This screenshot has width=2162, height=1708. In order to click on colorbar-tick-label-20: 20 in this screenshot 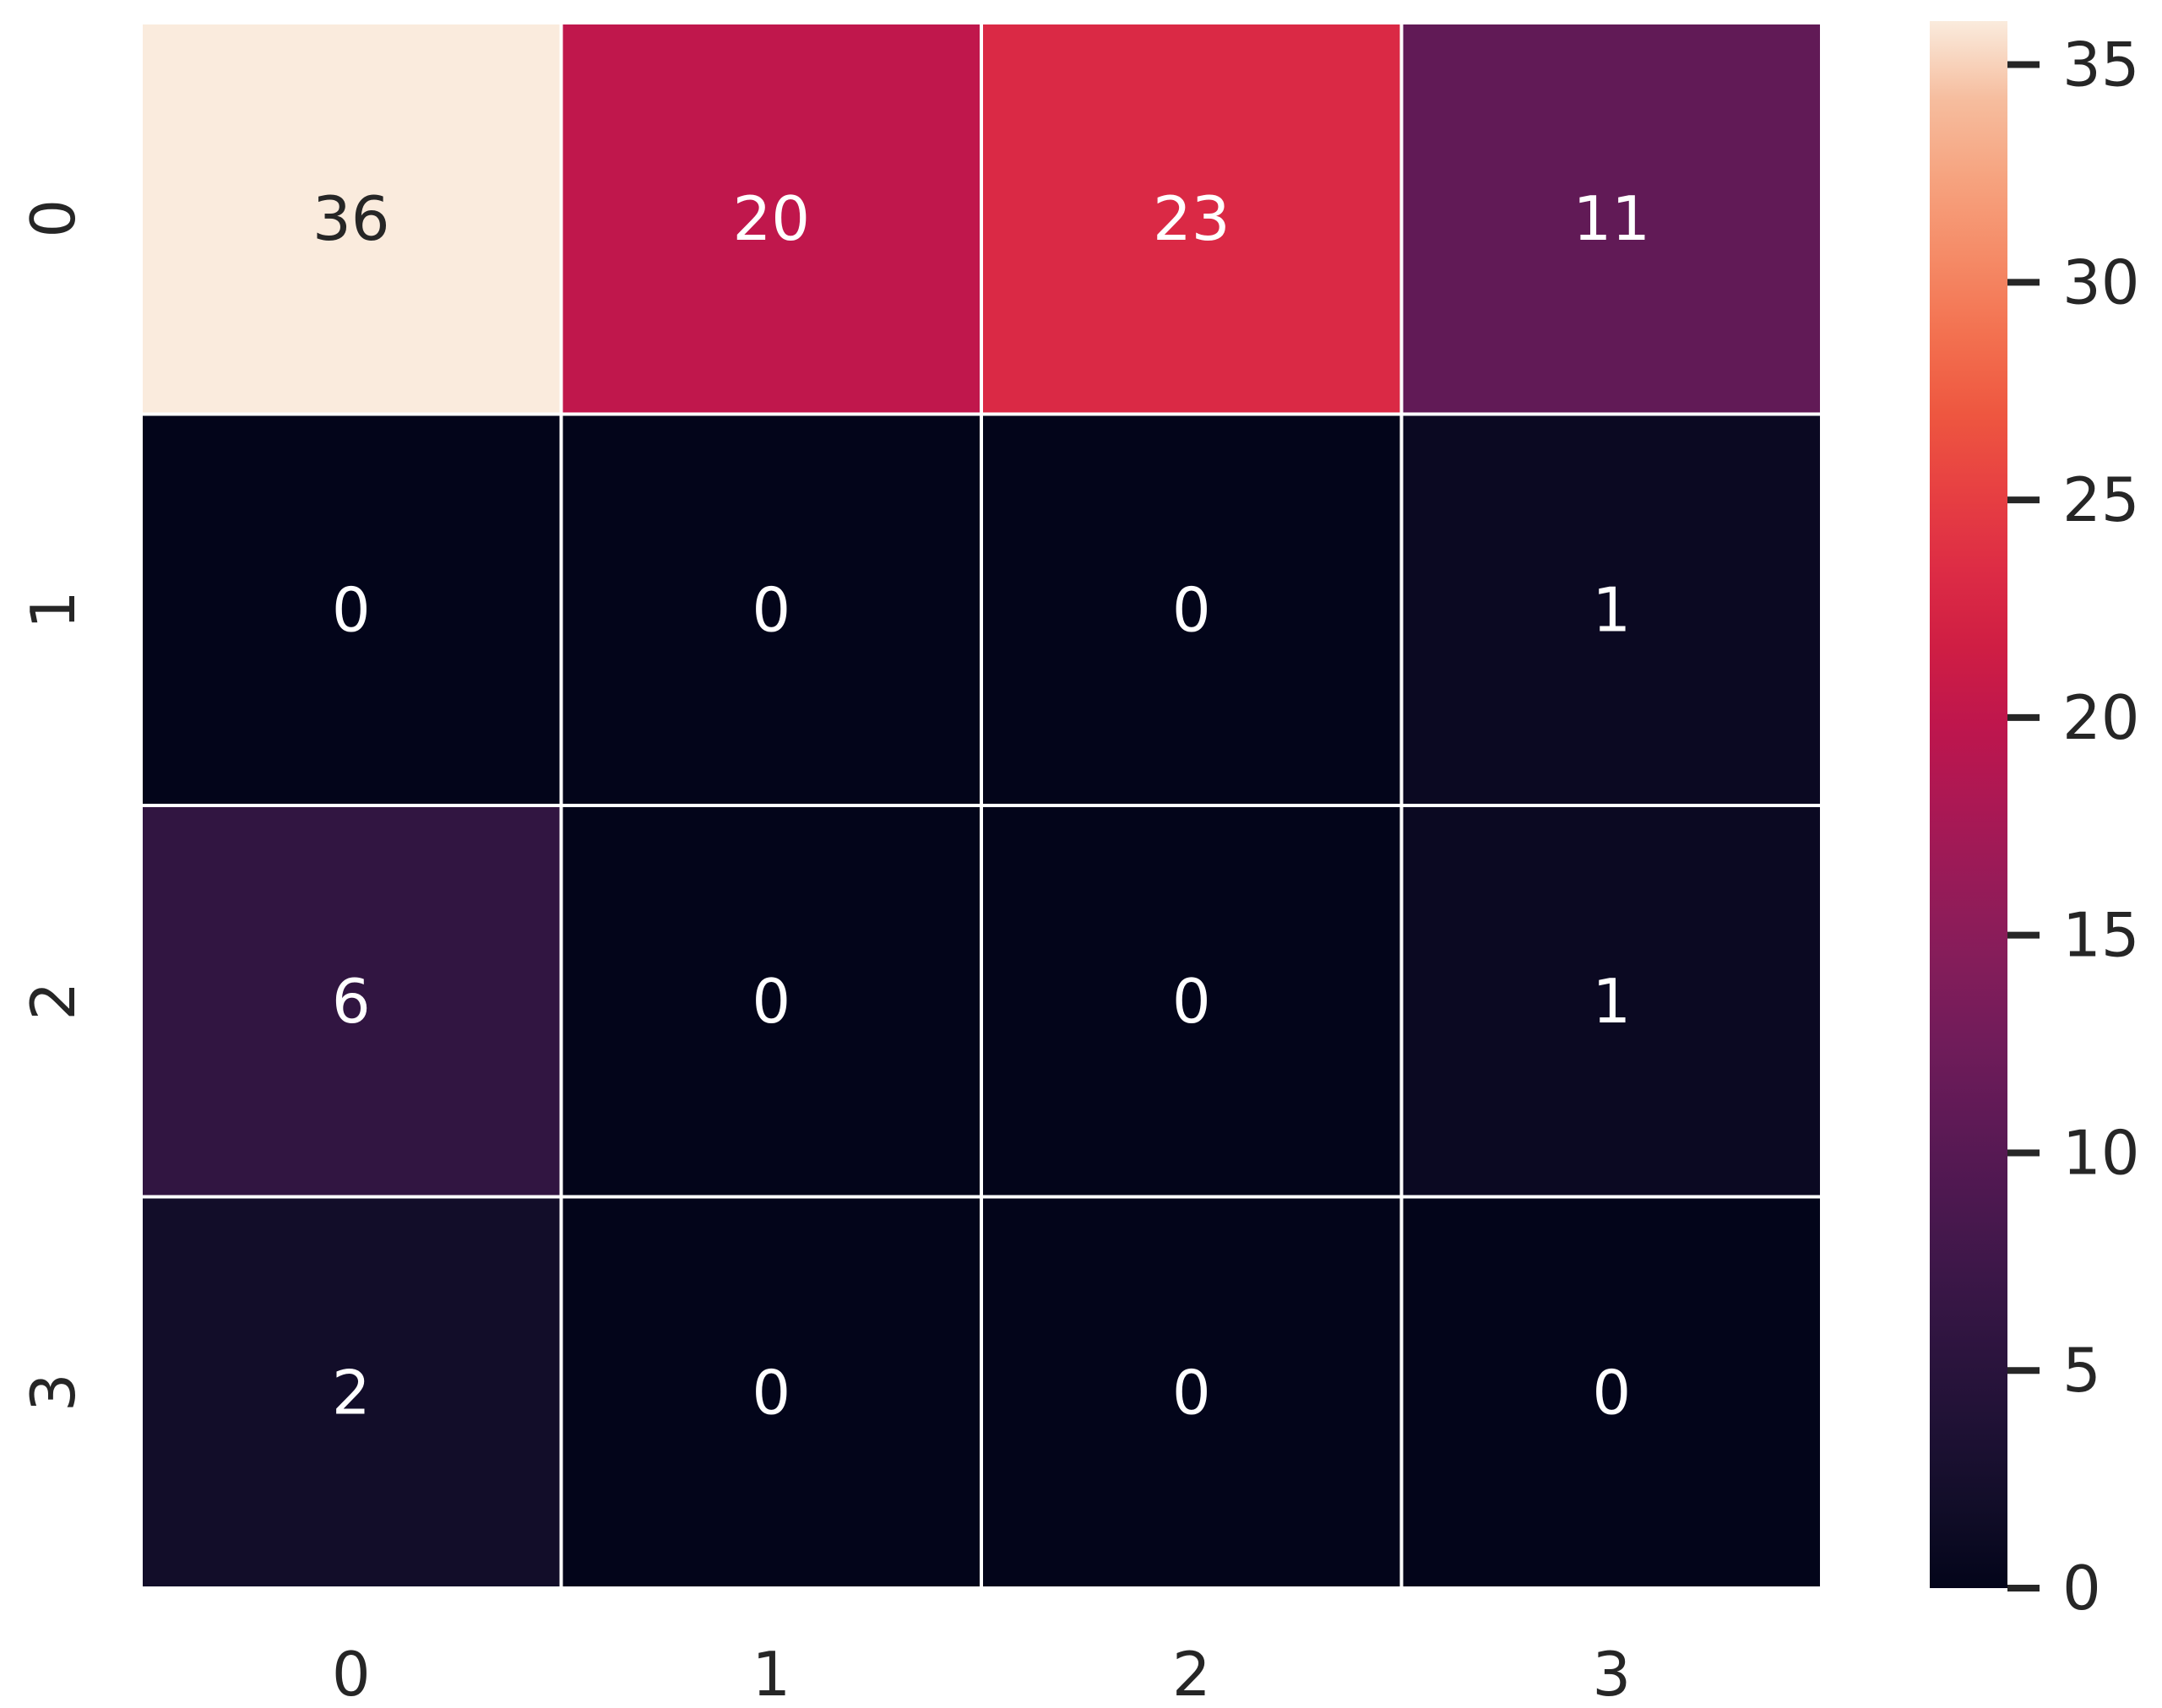, I will do `click(2101, 717)`.